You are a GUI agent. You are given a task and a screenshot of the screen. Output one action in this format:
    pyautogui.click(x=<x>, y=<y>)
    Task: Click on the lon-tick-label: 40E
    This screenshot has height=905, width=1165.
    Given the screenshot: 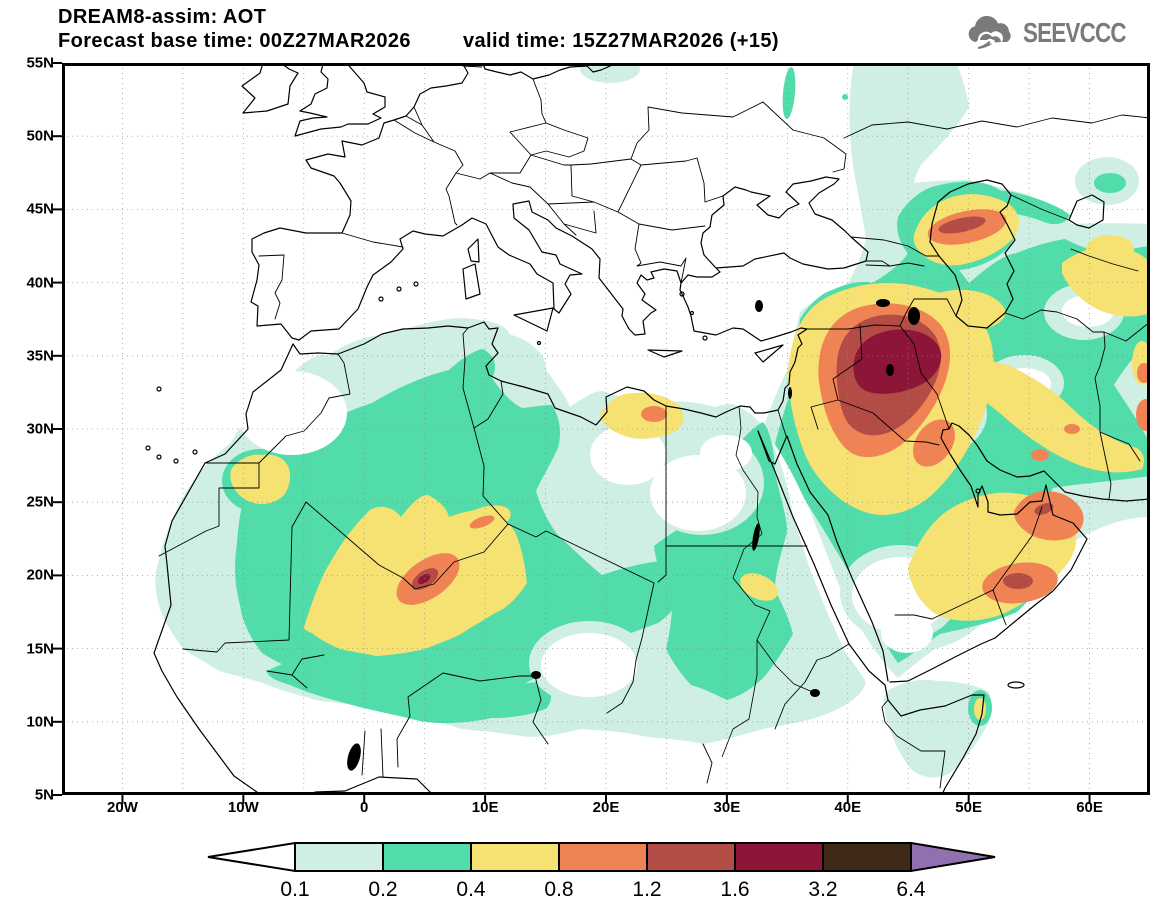 What is the action you would take?
    pyautogui.click(x=848, y=807)
    